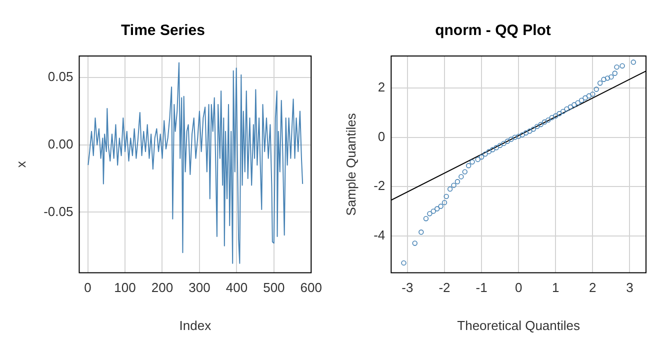 This screenshot has width=660, height=346. I want to click on y-tick-label: -0.05, so click(59, 211).